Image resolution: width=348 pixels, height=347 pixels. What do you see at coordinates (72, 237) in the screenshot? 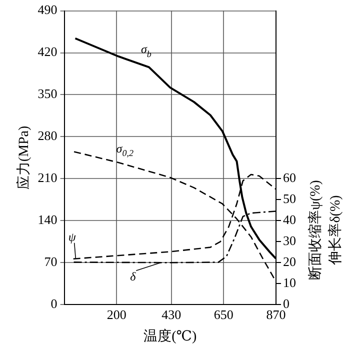
I see `series-label: ψ` at bounding box center [72, 237].